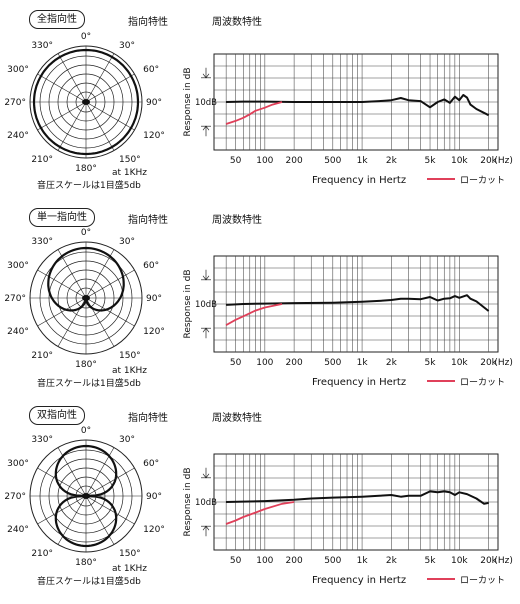 Image resolution: width=520 pixels, height=604 pixels. I want to click on polar-pattern-curve, so click(86, 496).